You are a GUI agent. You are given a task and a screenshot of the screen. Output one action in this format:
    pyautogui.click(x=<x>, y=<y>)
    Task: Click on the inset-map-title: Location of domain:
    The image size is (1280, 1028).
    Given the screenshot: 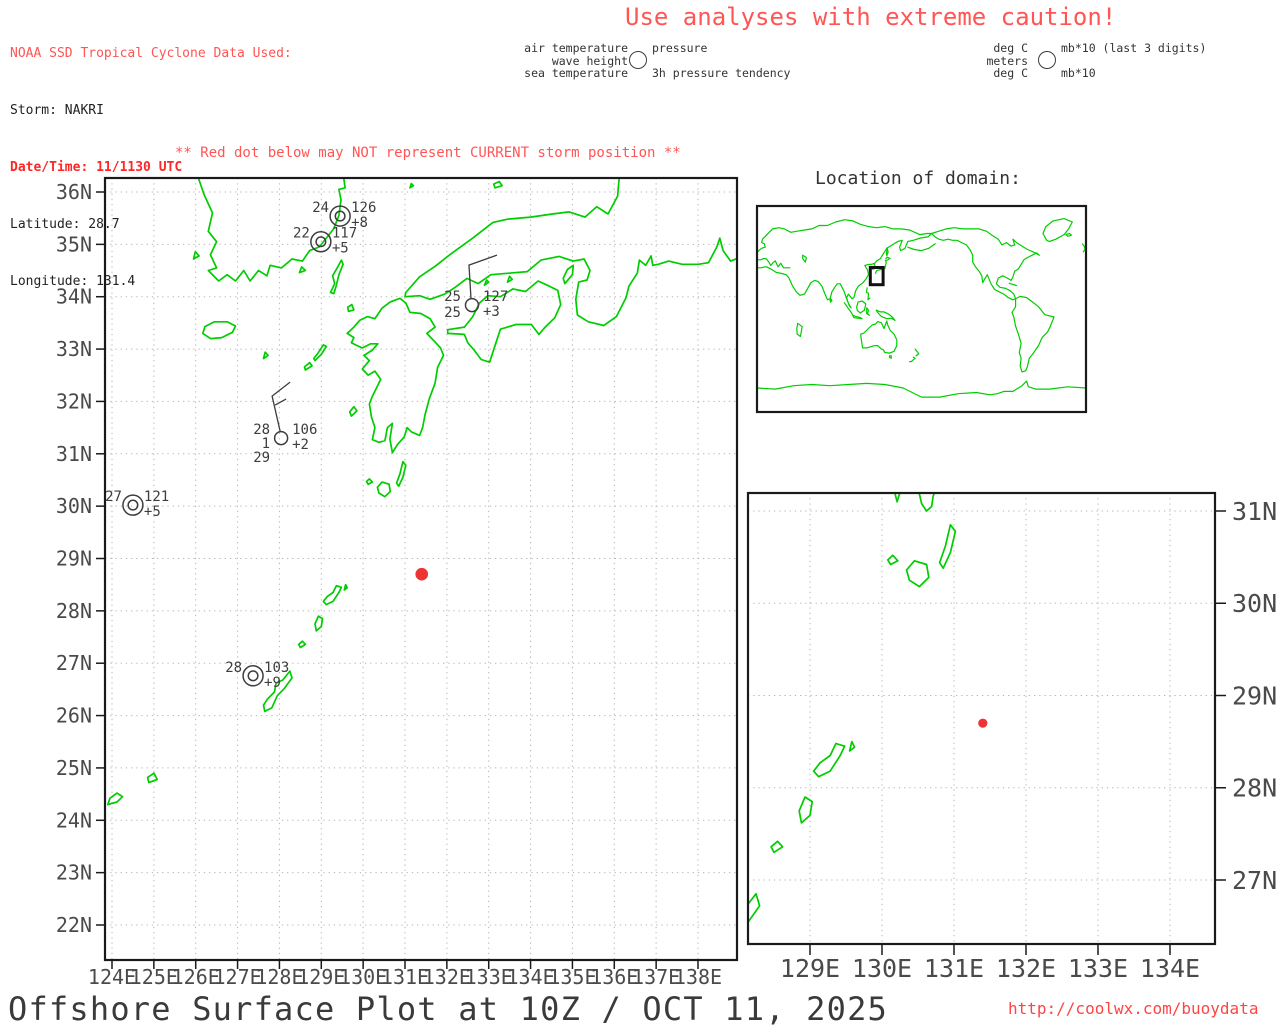 What is the action you would take?
    pyautogui.click(x=918, y=178)
    